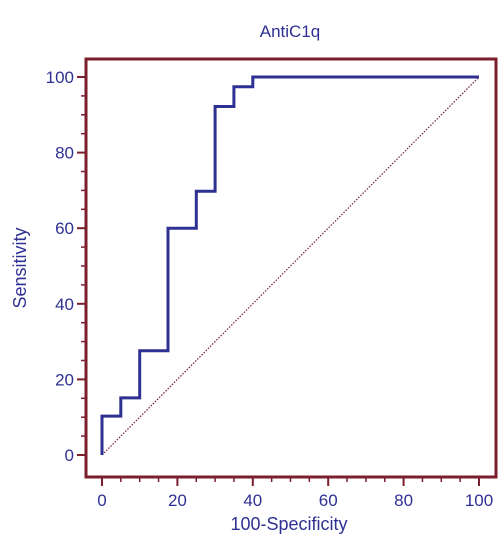  I want to click on x-tick-label: 20, so click(177, 500).